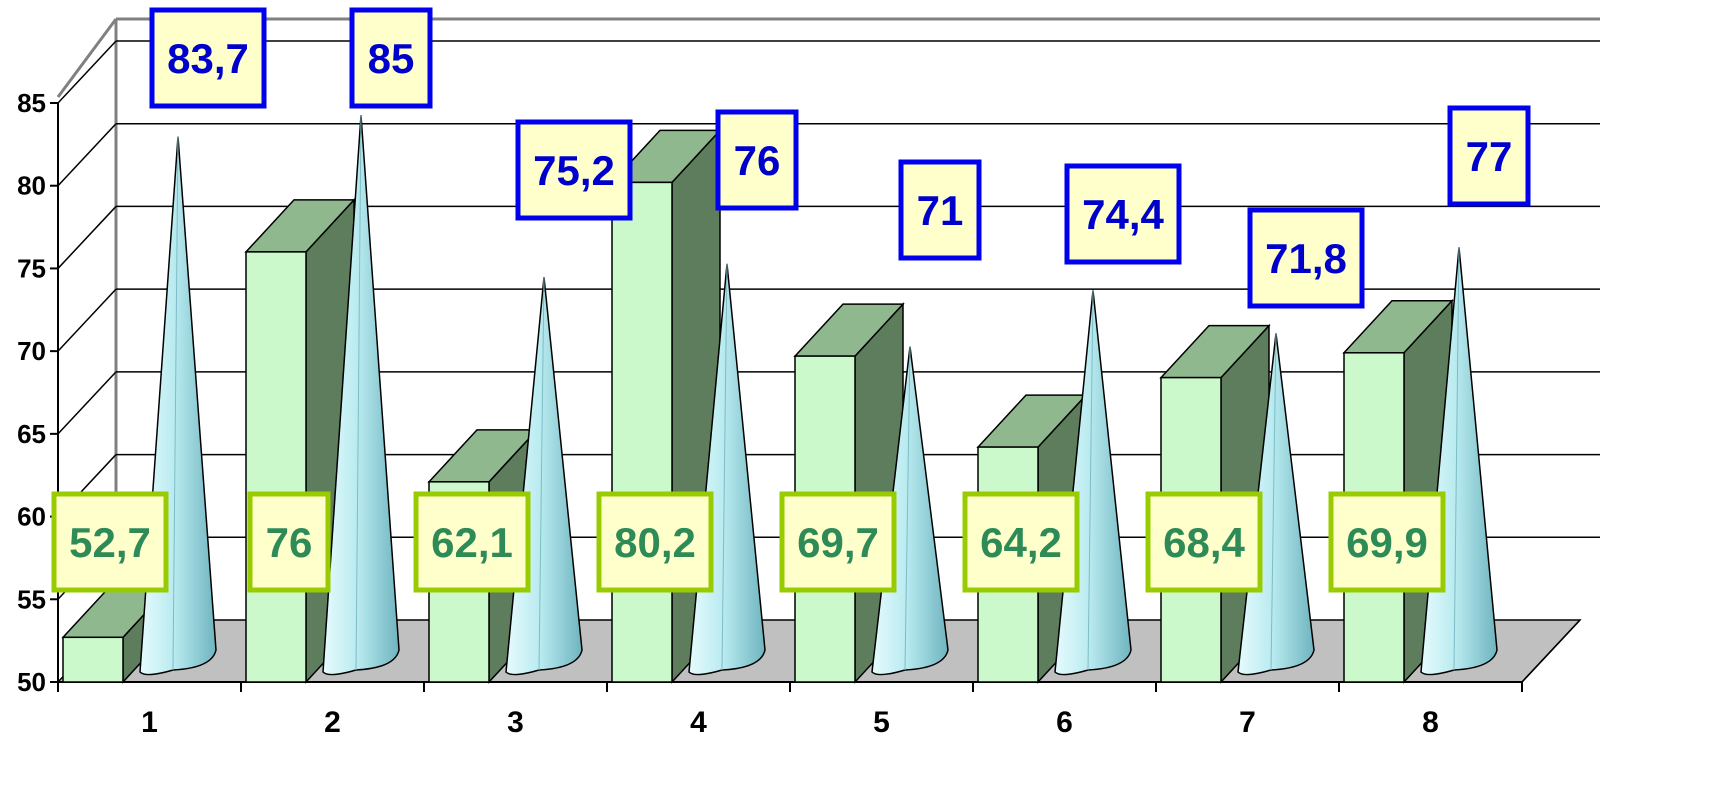 This screenshot has height=812, width=1733. I want to click on bar-value-label-text: 80,2, so click(655, 542).